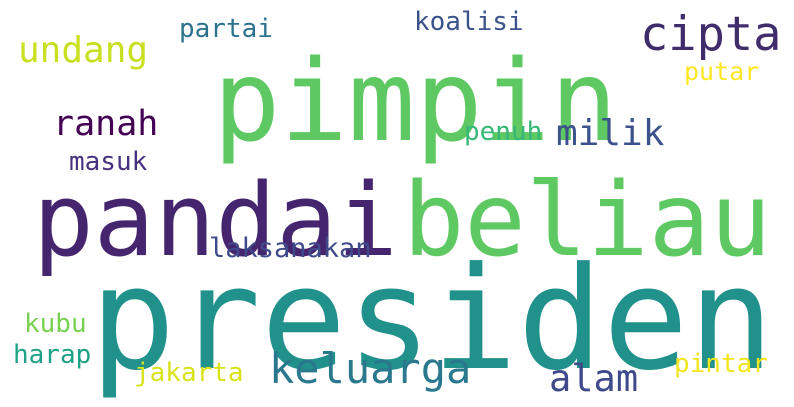 The width and height of the screenshot is (794, 407). I want to click on word: undang, so click(83, 50).